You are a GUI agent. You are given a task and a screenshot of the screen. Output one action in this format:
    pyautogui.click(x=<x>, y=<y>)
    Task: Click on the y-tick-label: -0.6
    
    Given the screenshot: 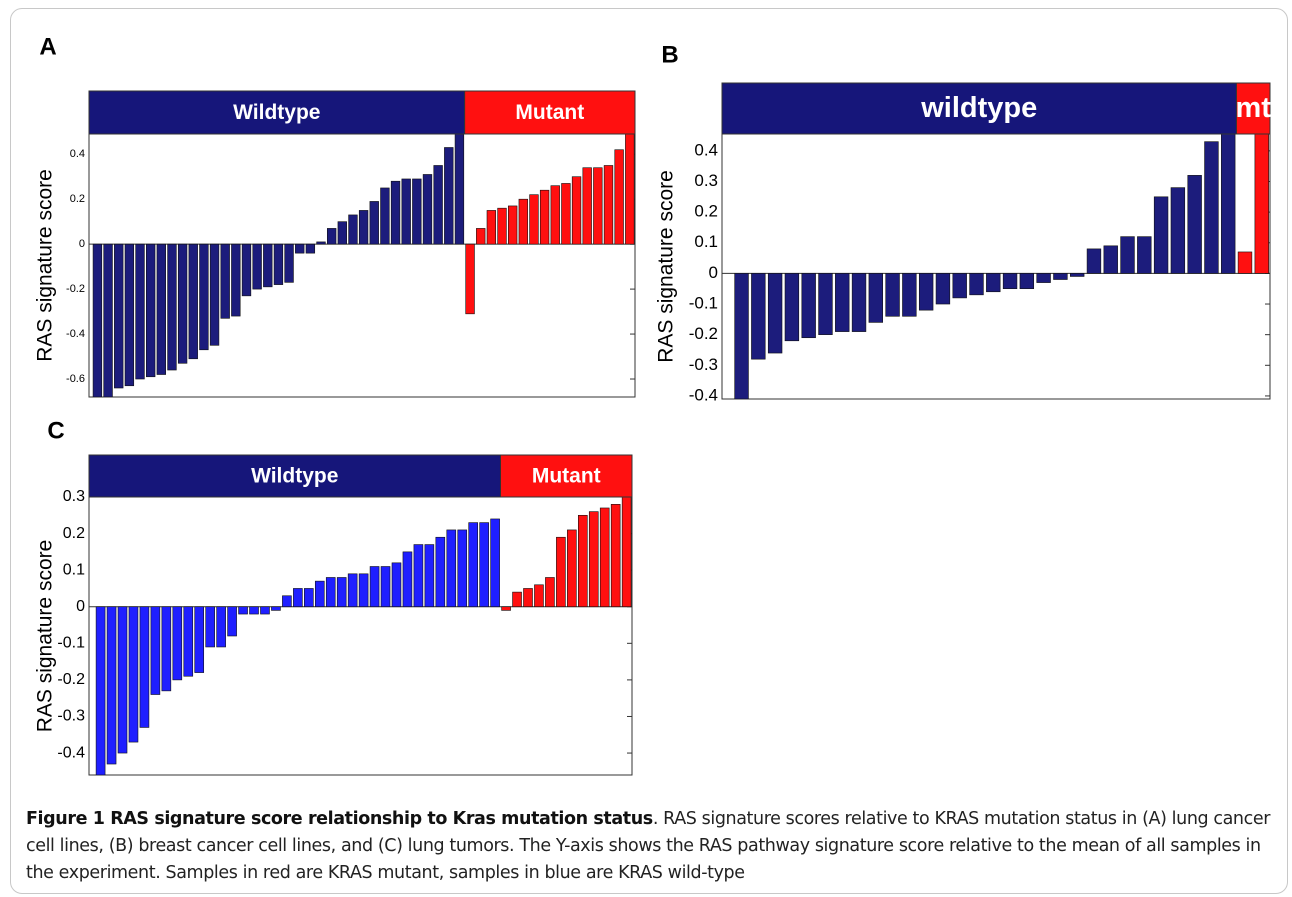 What is the action you would take?
    pyautogui.click(x=75, y=379)
    